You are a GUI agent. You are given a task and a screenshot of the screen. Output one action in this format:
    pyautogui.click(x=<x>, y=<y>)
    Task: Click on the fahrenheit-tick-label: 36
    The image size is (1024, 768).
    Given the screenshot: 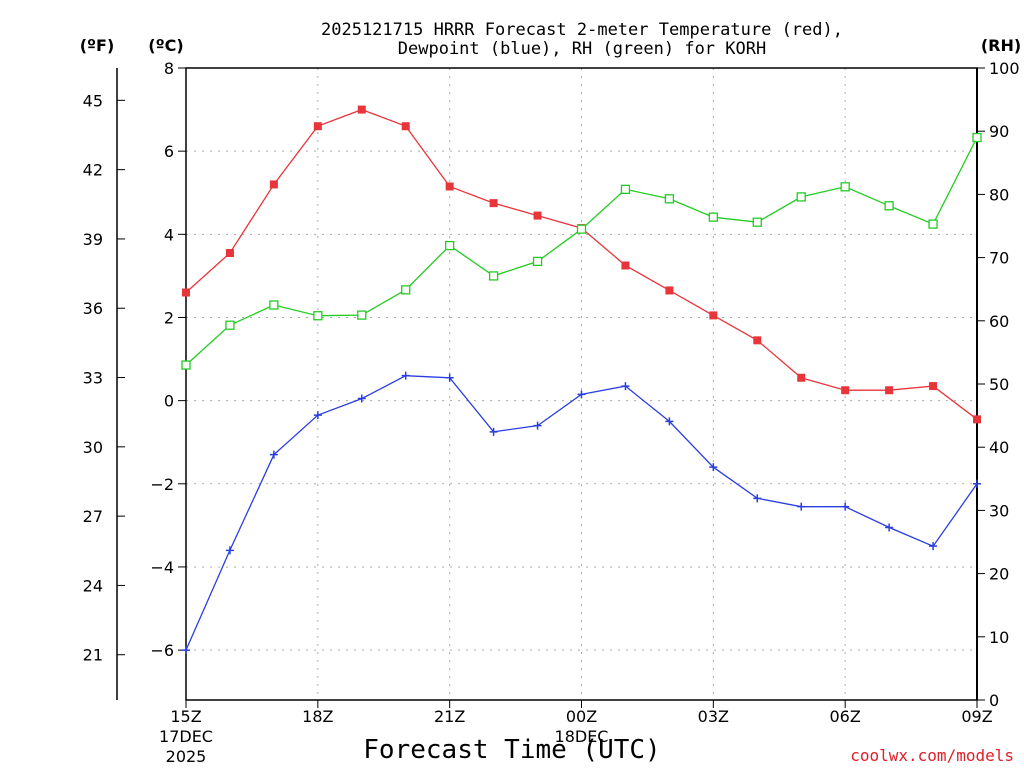 What is the action you would take?
    pyautogui.click(x=93, y=308)
    